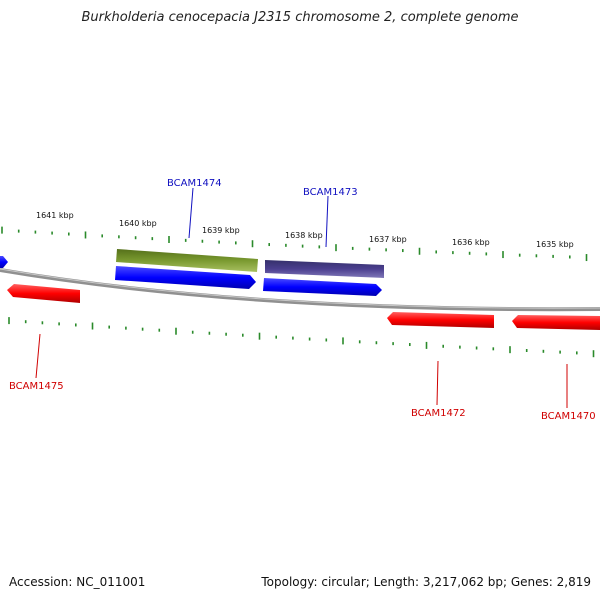  I want to click on ruler-label: 1640 kbp, so click(138, 223).